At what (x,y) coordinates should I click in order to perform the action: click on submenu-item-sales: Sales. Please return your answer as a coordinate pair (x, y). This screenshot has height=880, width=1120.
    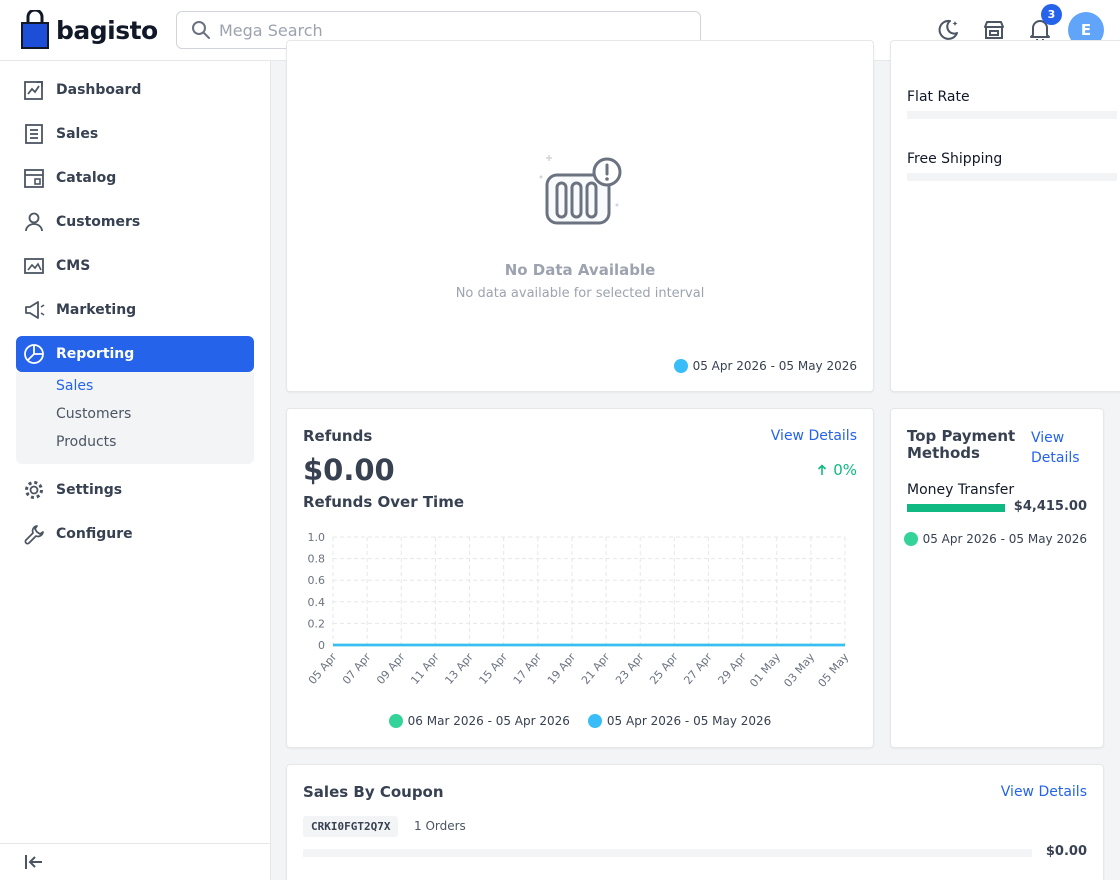
    Looking at the image, I should click on (75, 386).